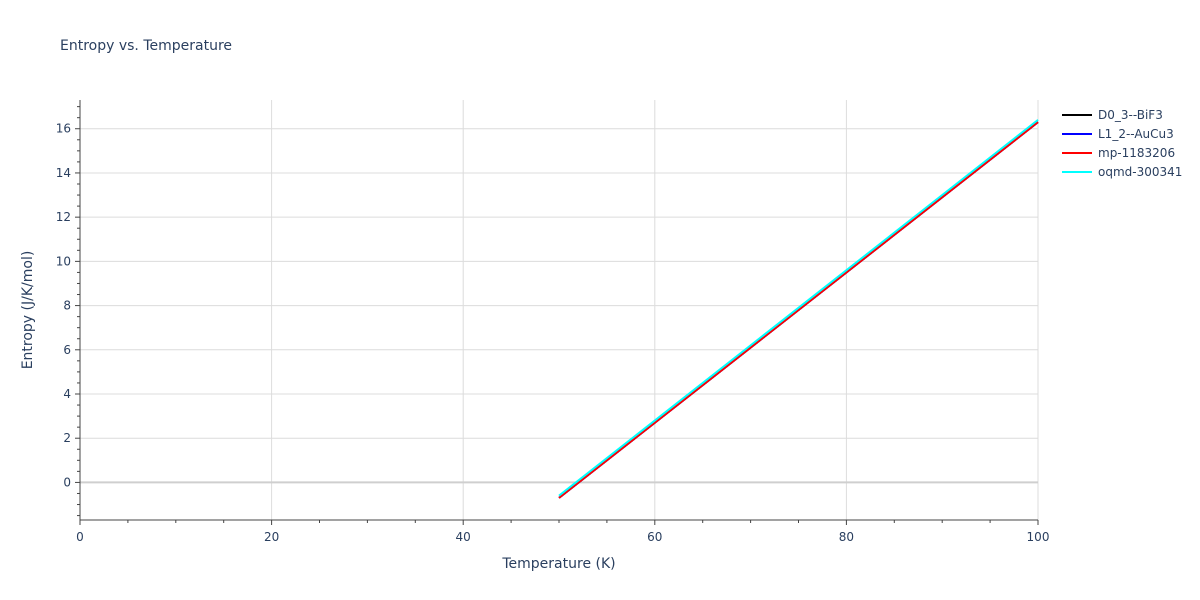 The width and height of the screenshot is (1200, 600). I want to click on legend-item: D0_3--BiF3, so click(1112, 115).